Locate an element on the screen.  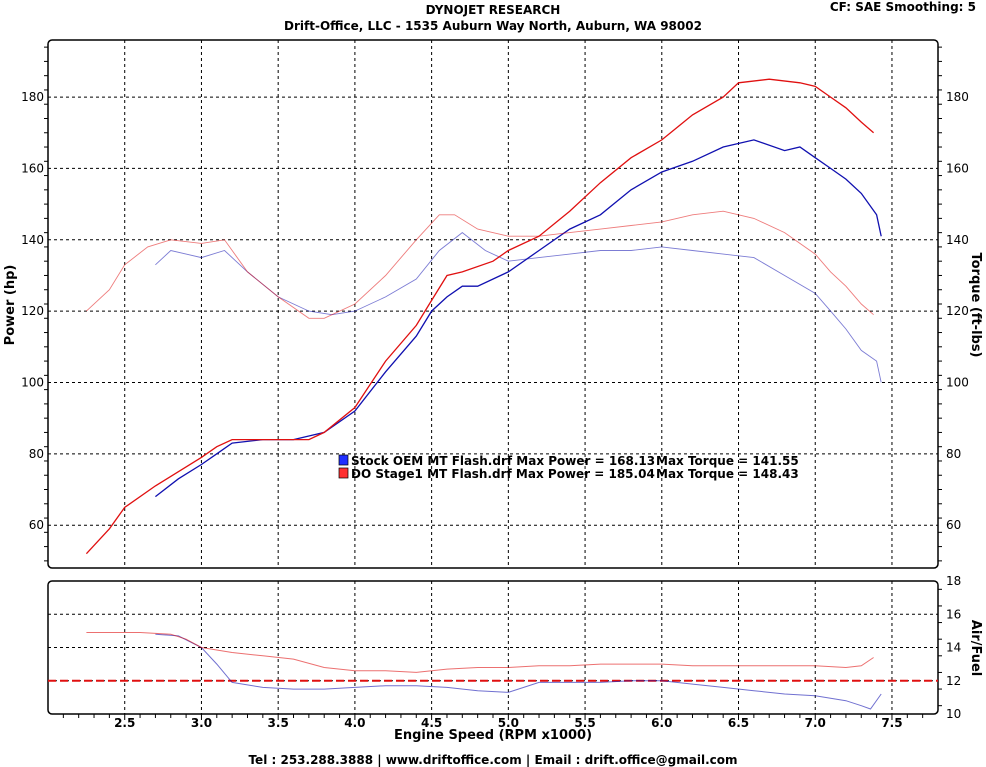
afr-tick-label: 10 is located at coordinates (953, 714).